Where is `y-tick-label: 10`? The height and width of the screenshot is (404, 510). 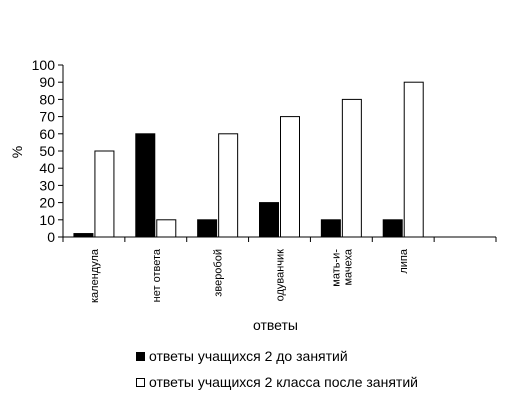 y-tick-label: 10 is located at coordinates (47, 220).